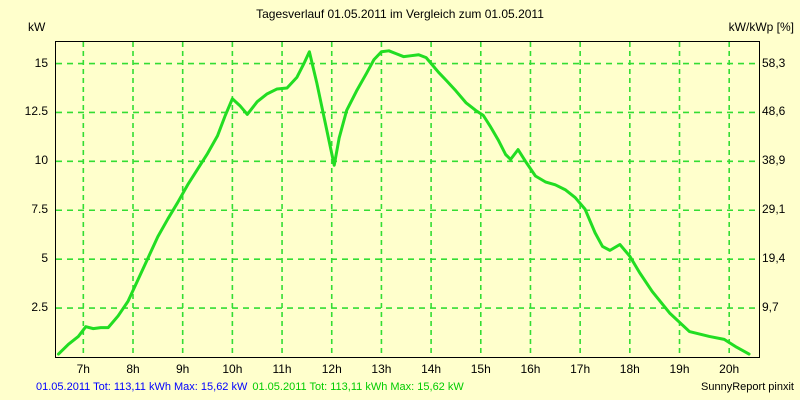  Describe the element at coordinates (774, 209) in the screenshot. I see `y-tick-right: 29,1` at that location.